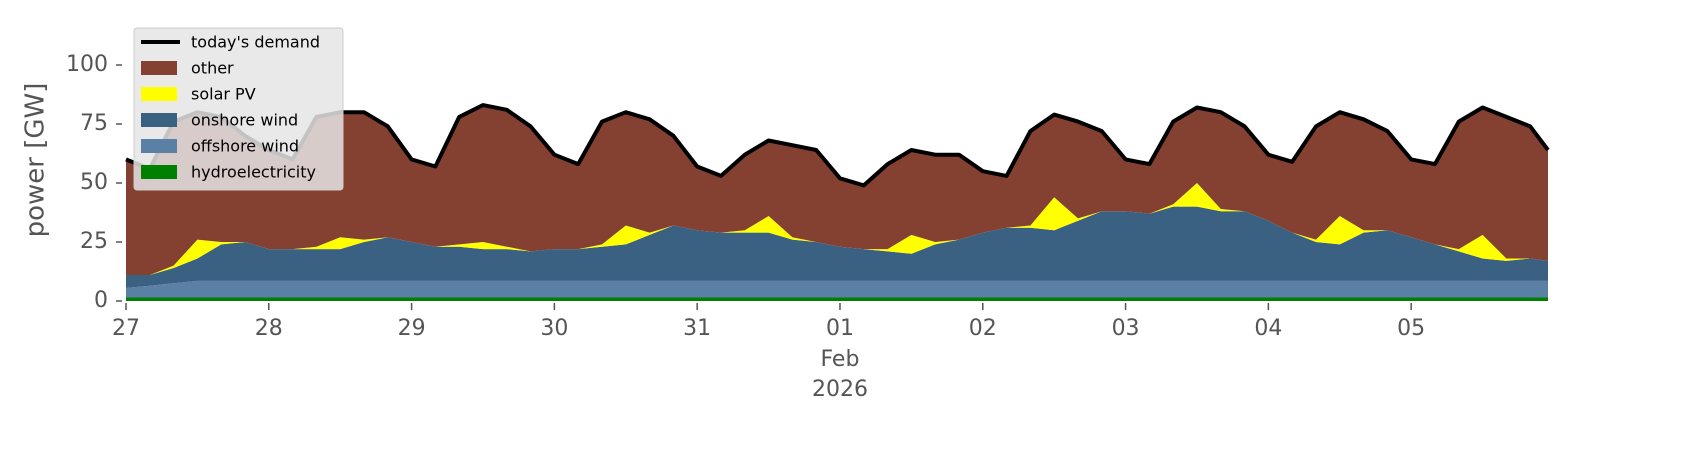  What do you see at coordinates (94, 182) in the screenshot?
I see `y-tick-label: 50` at bounding box center [94, 182].